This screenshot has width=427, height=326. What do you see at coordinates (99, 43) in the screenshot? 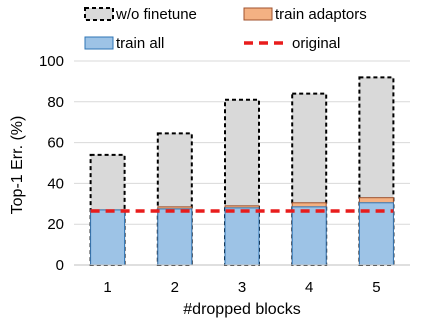
I see `legend-swatch-train-all` at bounding box center [99, 43].